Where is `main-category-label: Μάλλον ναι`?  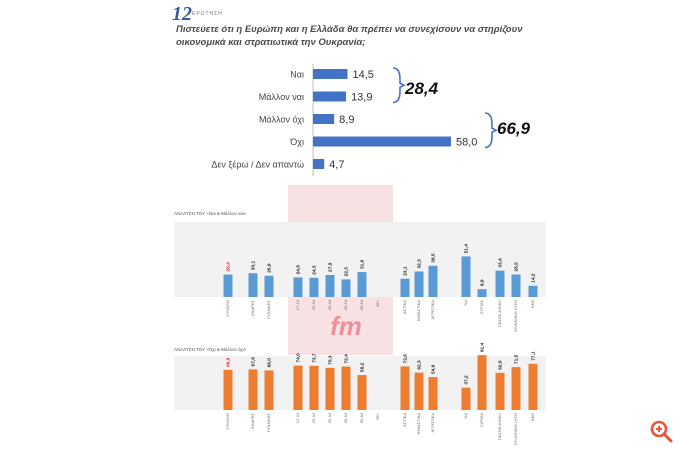
main-category-label: Μάλλον ναι is located at coordinates (281, 97).